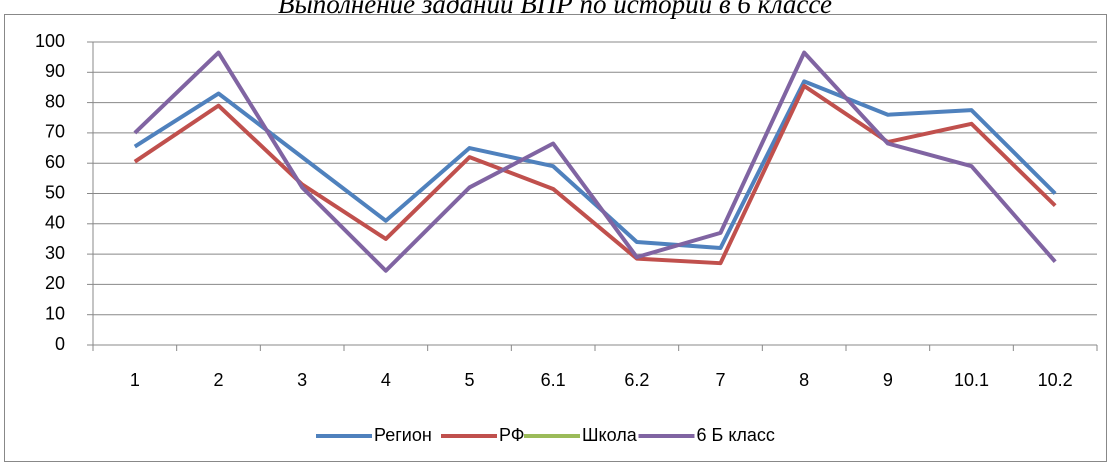 The width and height of the screenshot is (1111, 466). I want to click on x-tick-label: 1, so click(135, 380).